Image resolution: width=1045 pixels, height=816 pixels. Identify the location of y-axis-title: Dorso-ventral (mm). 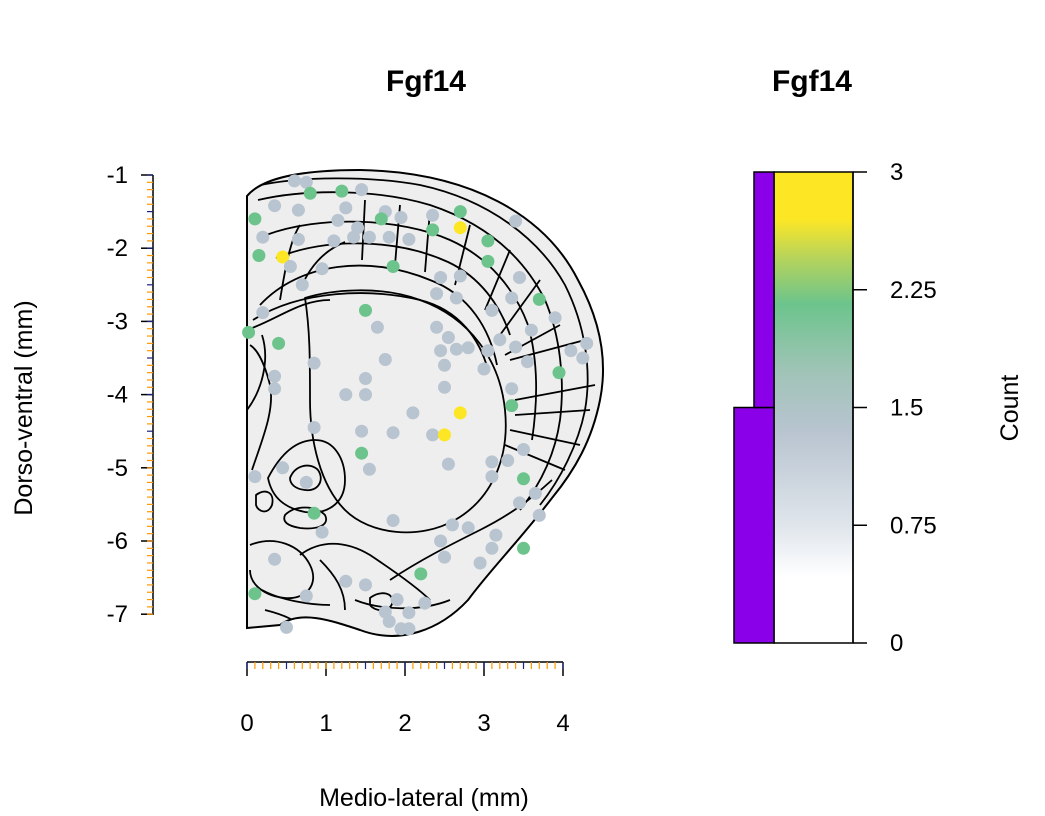
(24, 407).